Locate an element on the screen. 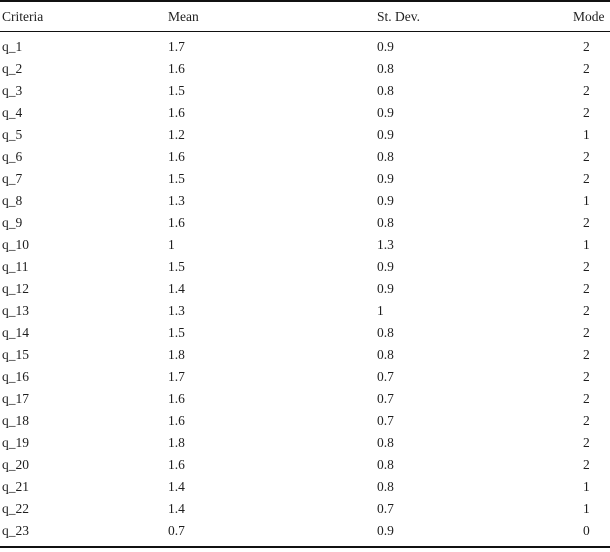  cell-criteria: q_16 is located at coordinates (15, 376).